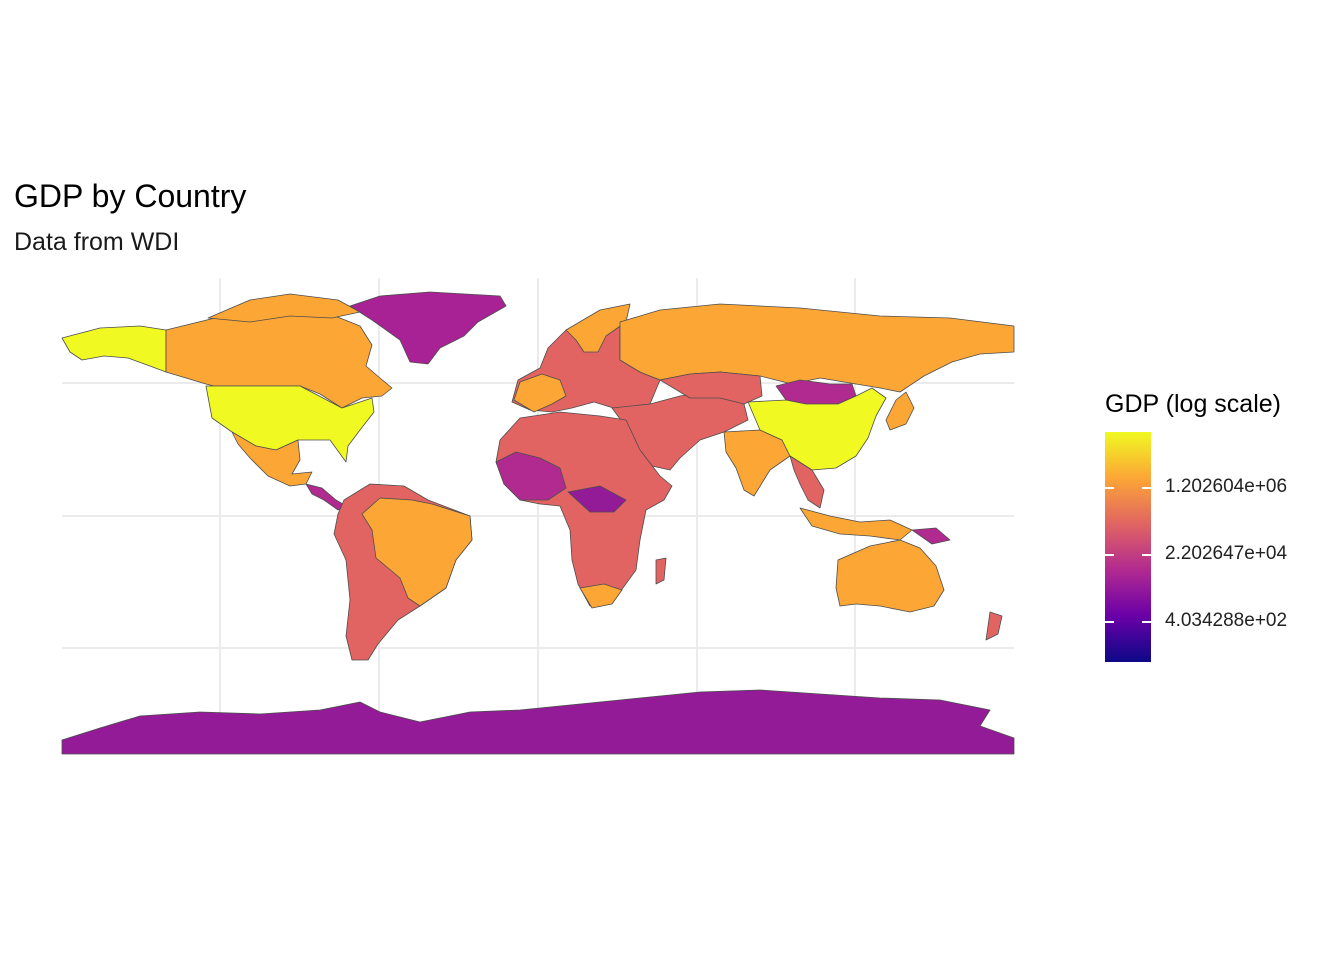  What do you see at coordinates (1226, 554) in the screenshot?
I see `legend-tick-label: 2.202647e+04` at bounding box center [1226, 554].